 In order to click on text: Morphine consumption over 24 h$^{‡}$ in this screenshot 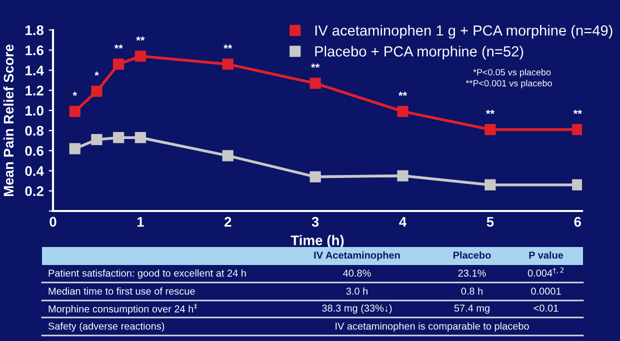, I will do `click(123, 308)`.